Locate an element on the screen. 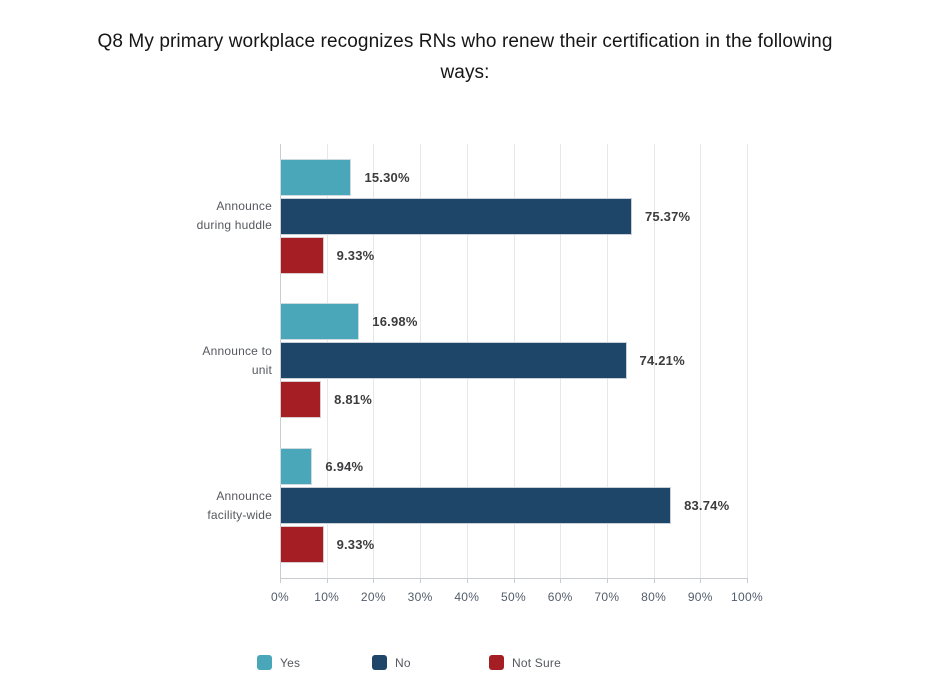 Image resolution: width=930 pixels, height=698 pixels. bar-row: 75.37% is located at coordinates (513, 216).